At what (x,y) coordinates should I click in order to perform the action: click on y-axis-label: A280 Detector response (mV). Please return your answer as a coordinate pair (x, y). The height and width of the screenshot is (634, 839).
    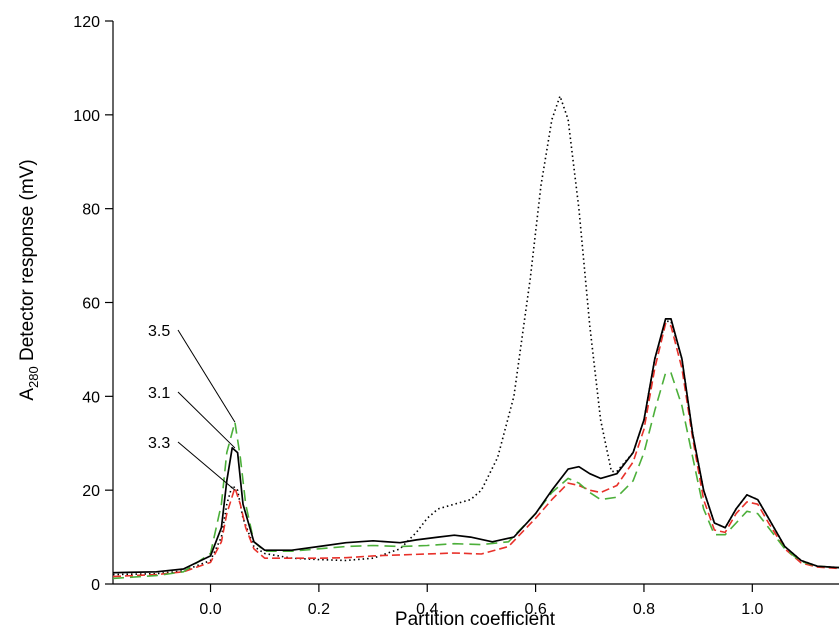
    Looking at the image, I should click on (29, 279).